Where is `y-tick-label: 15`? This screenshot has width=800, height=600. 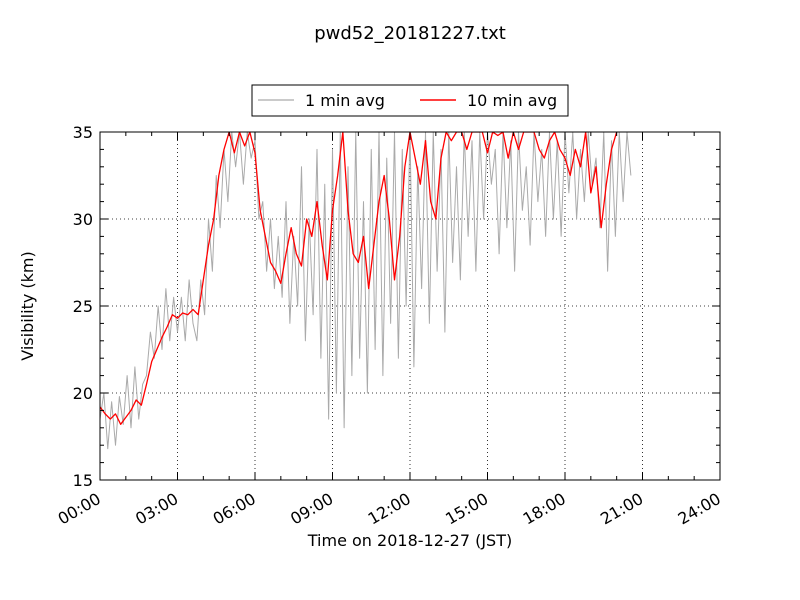
y-tick-label: 15 is located at coordinates (83, 480).